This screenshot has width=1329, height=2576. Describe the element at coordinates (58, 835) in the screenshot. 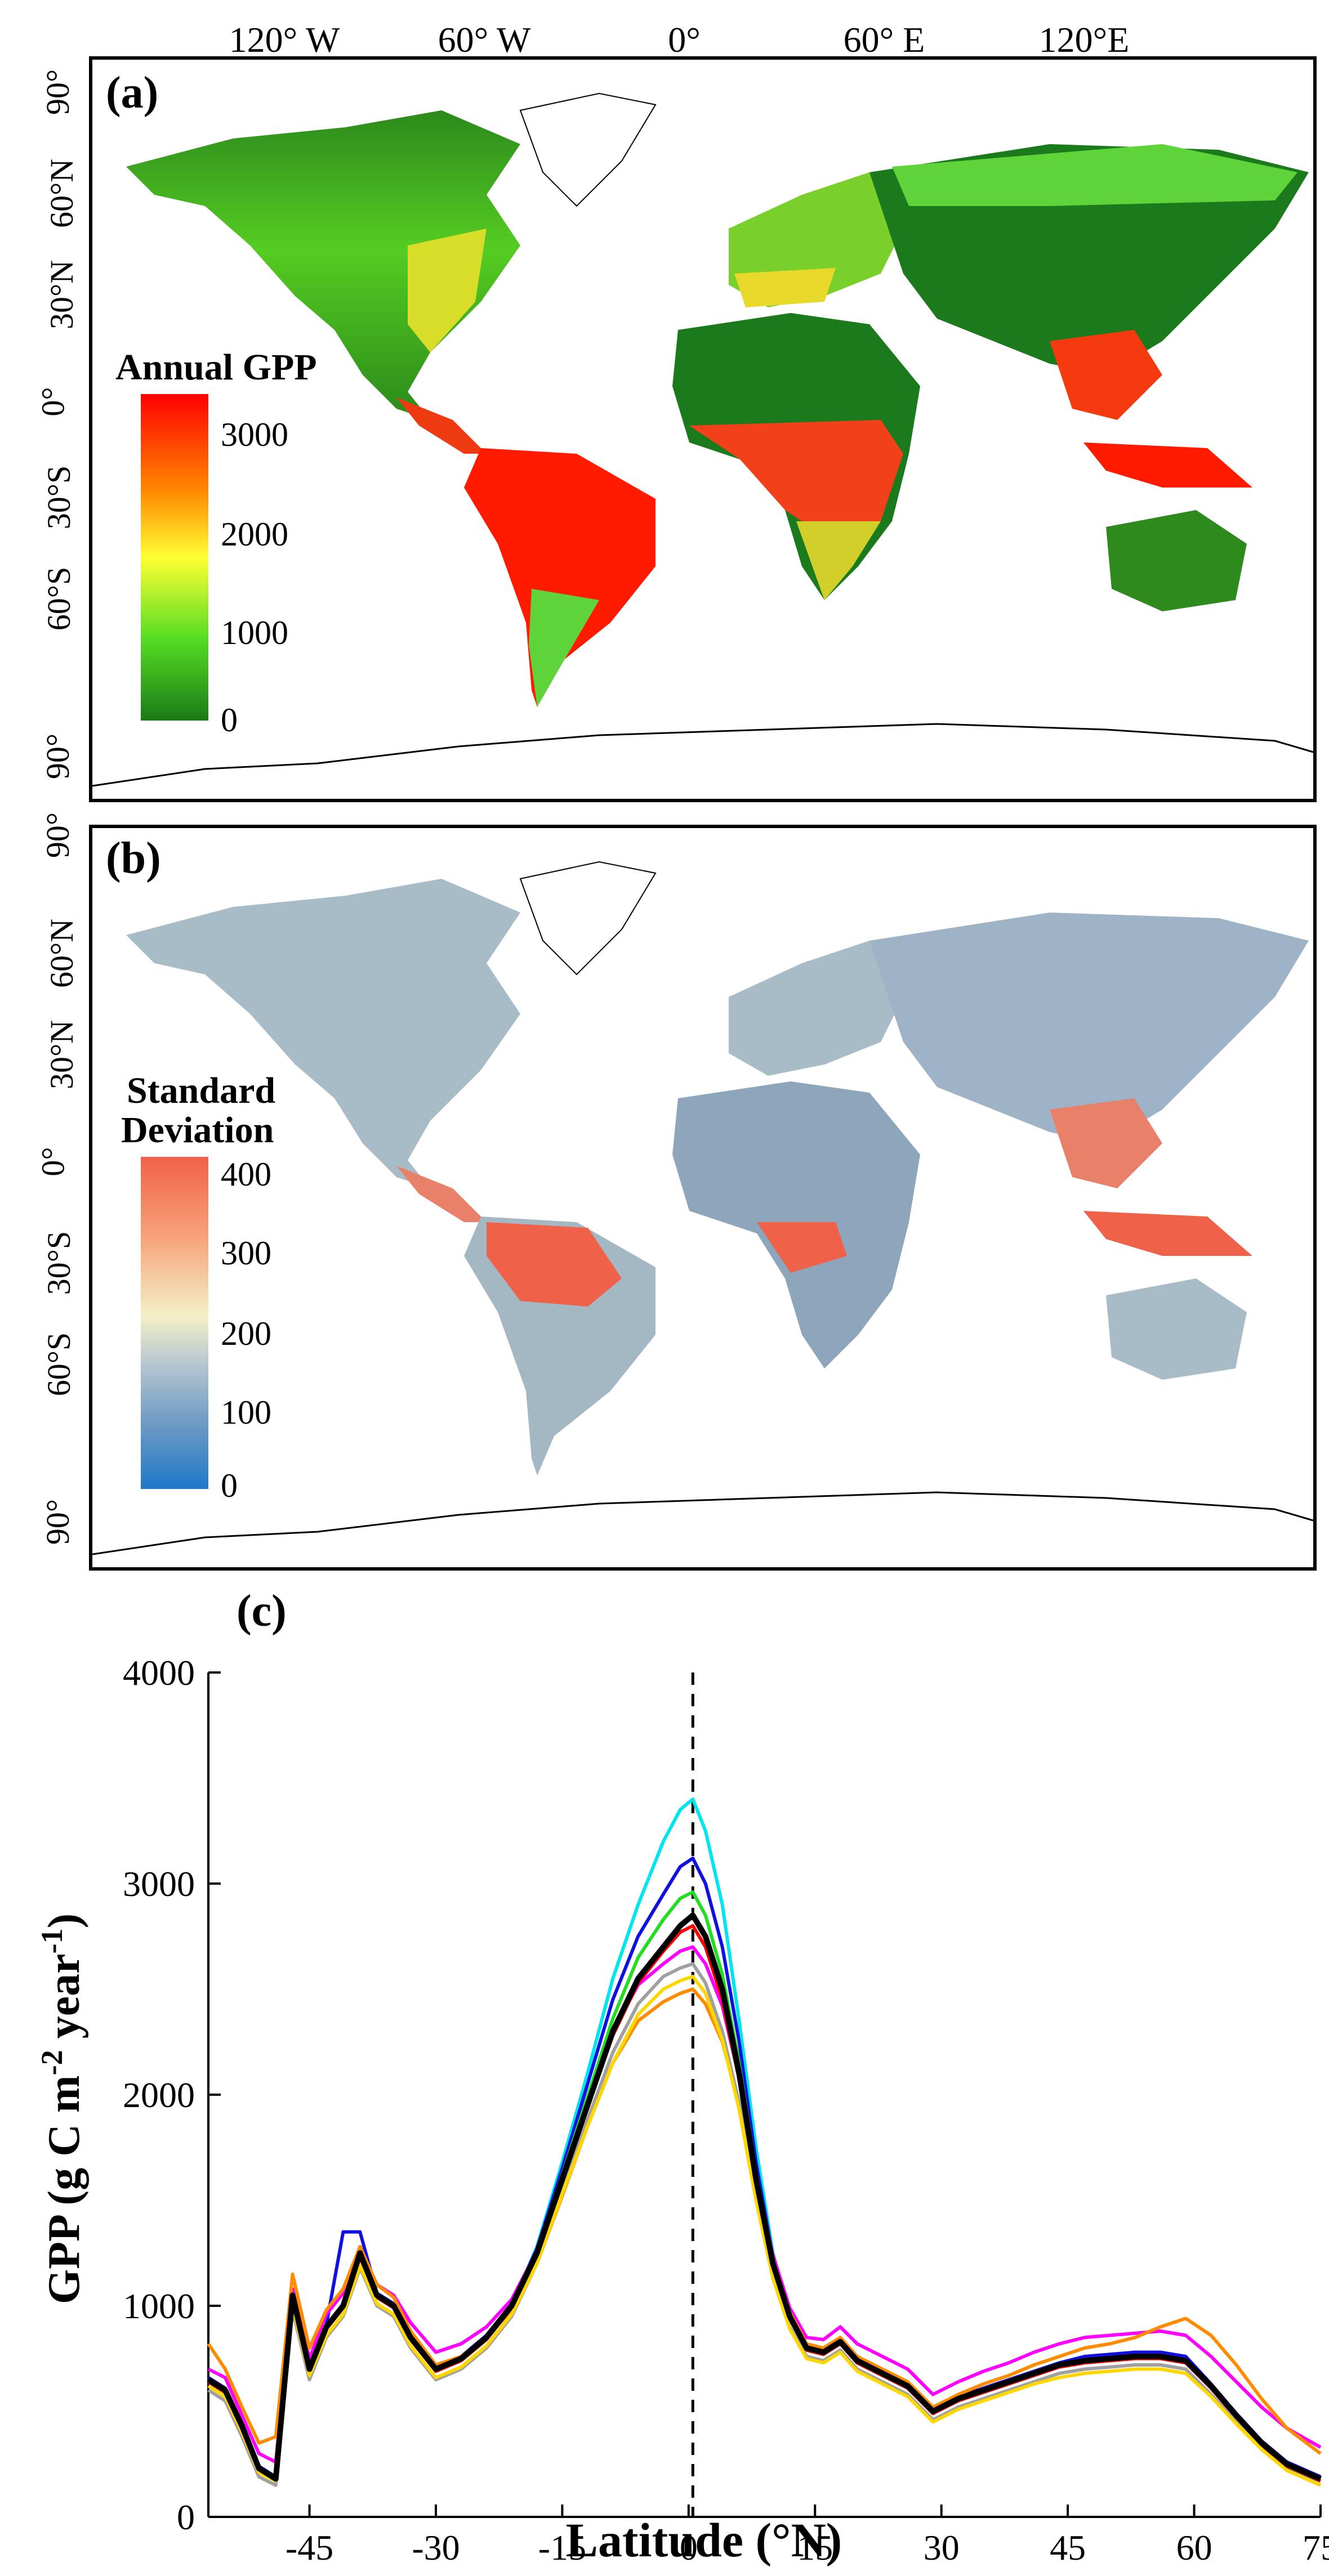

I see `lat-tick-b-90n: 90°` at that location.